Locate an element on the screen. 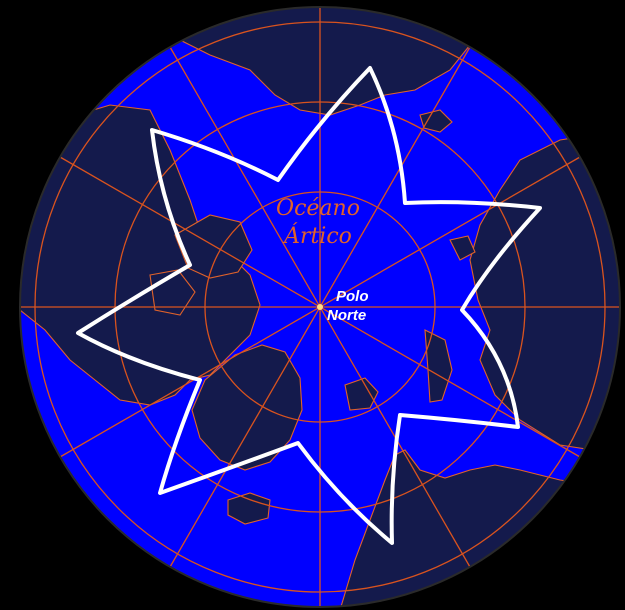 This screenshot has width=625, height=610. landmass-wrangel is located at coordinates (436, 121).